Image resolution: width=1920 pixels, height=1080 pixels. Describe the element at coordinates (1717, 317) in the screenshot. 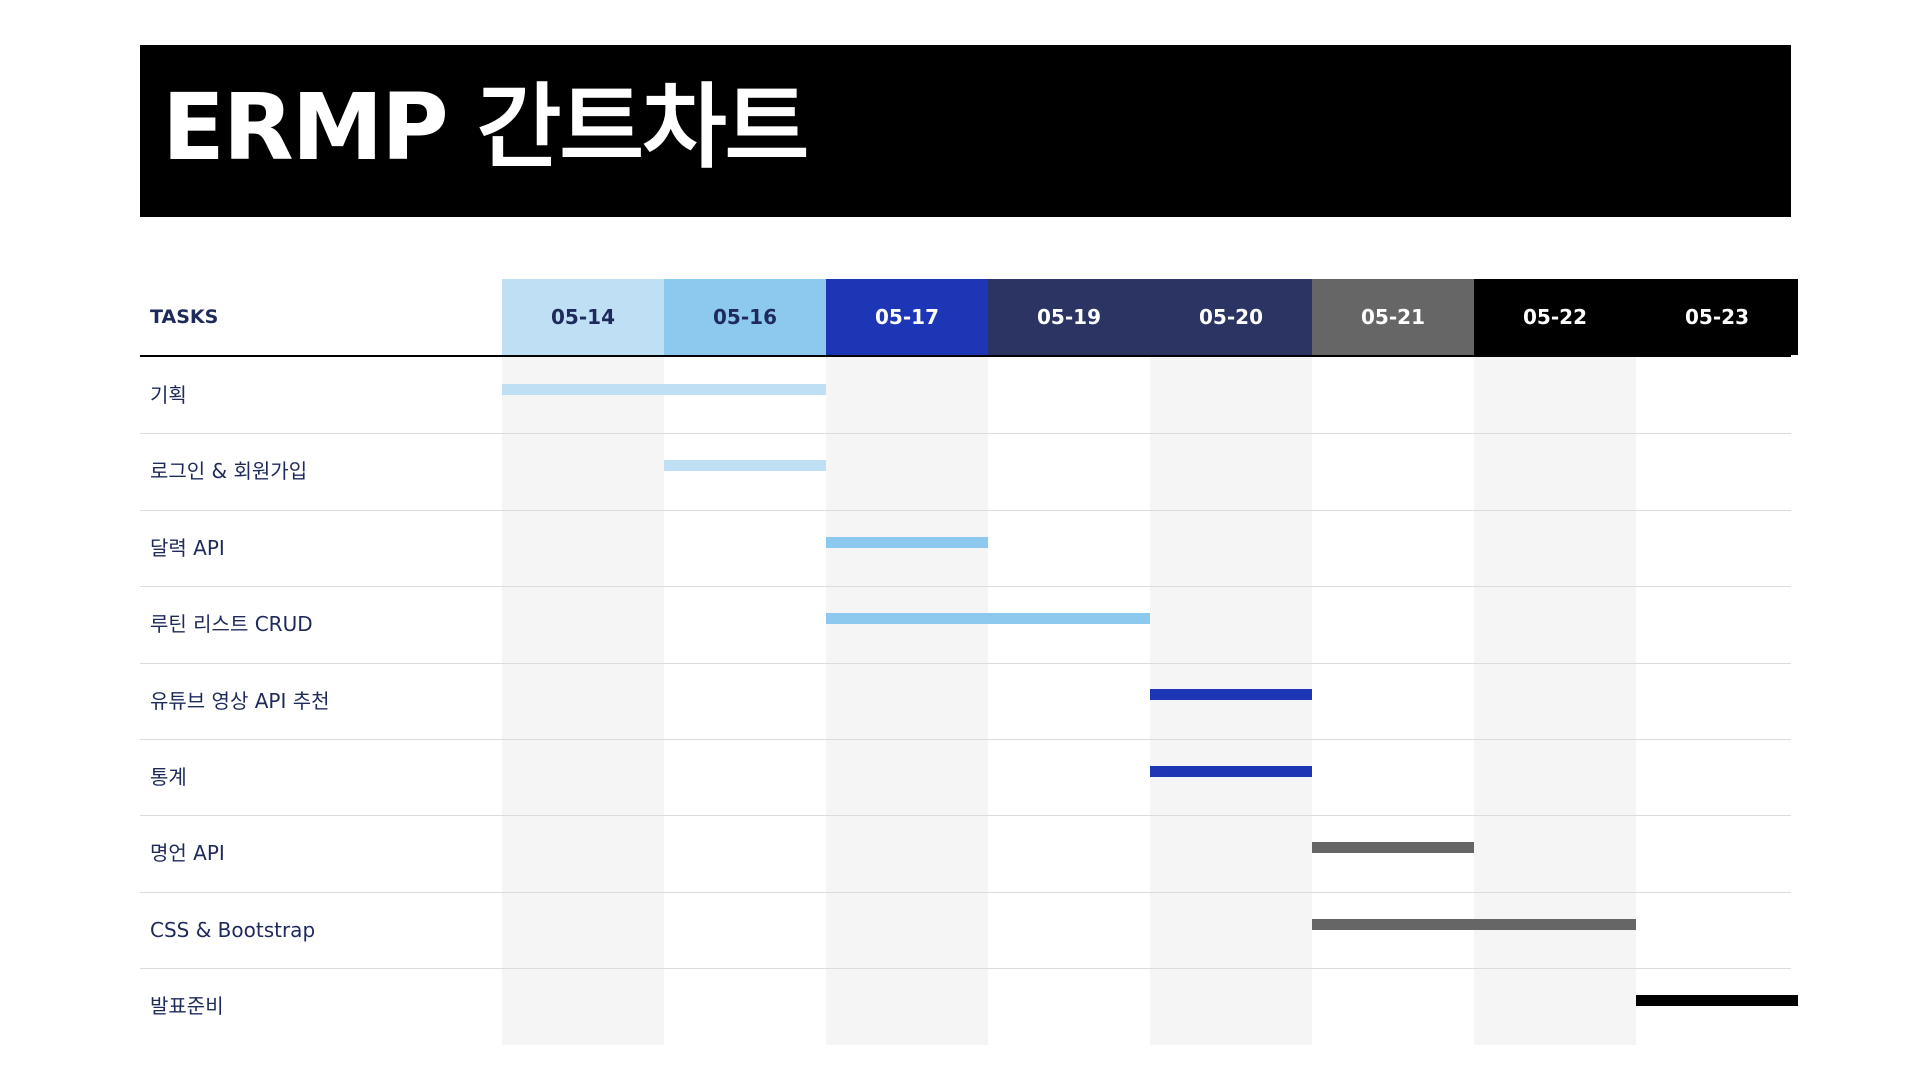

I see `date-header-05-23: 05-23` at that location.